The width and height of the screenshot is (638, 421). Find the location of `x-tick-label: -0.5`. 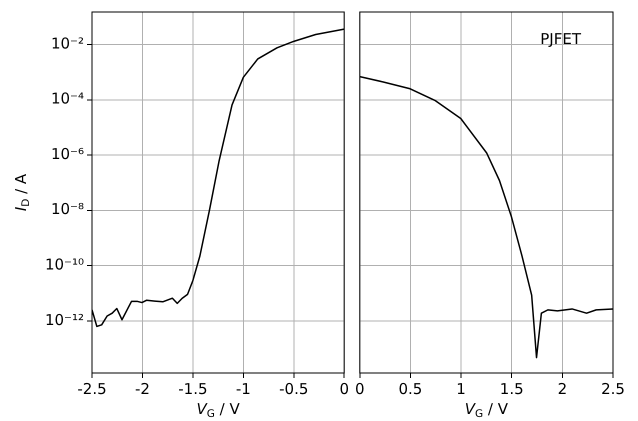

x-tick-label: -0.5 is located at coordinates (293, 389).